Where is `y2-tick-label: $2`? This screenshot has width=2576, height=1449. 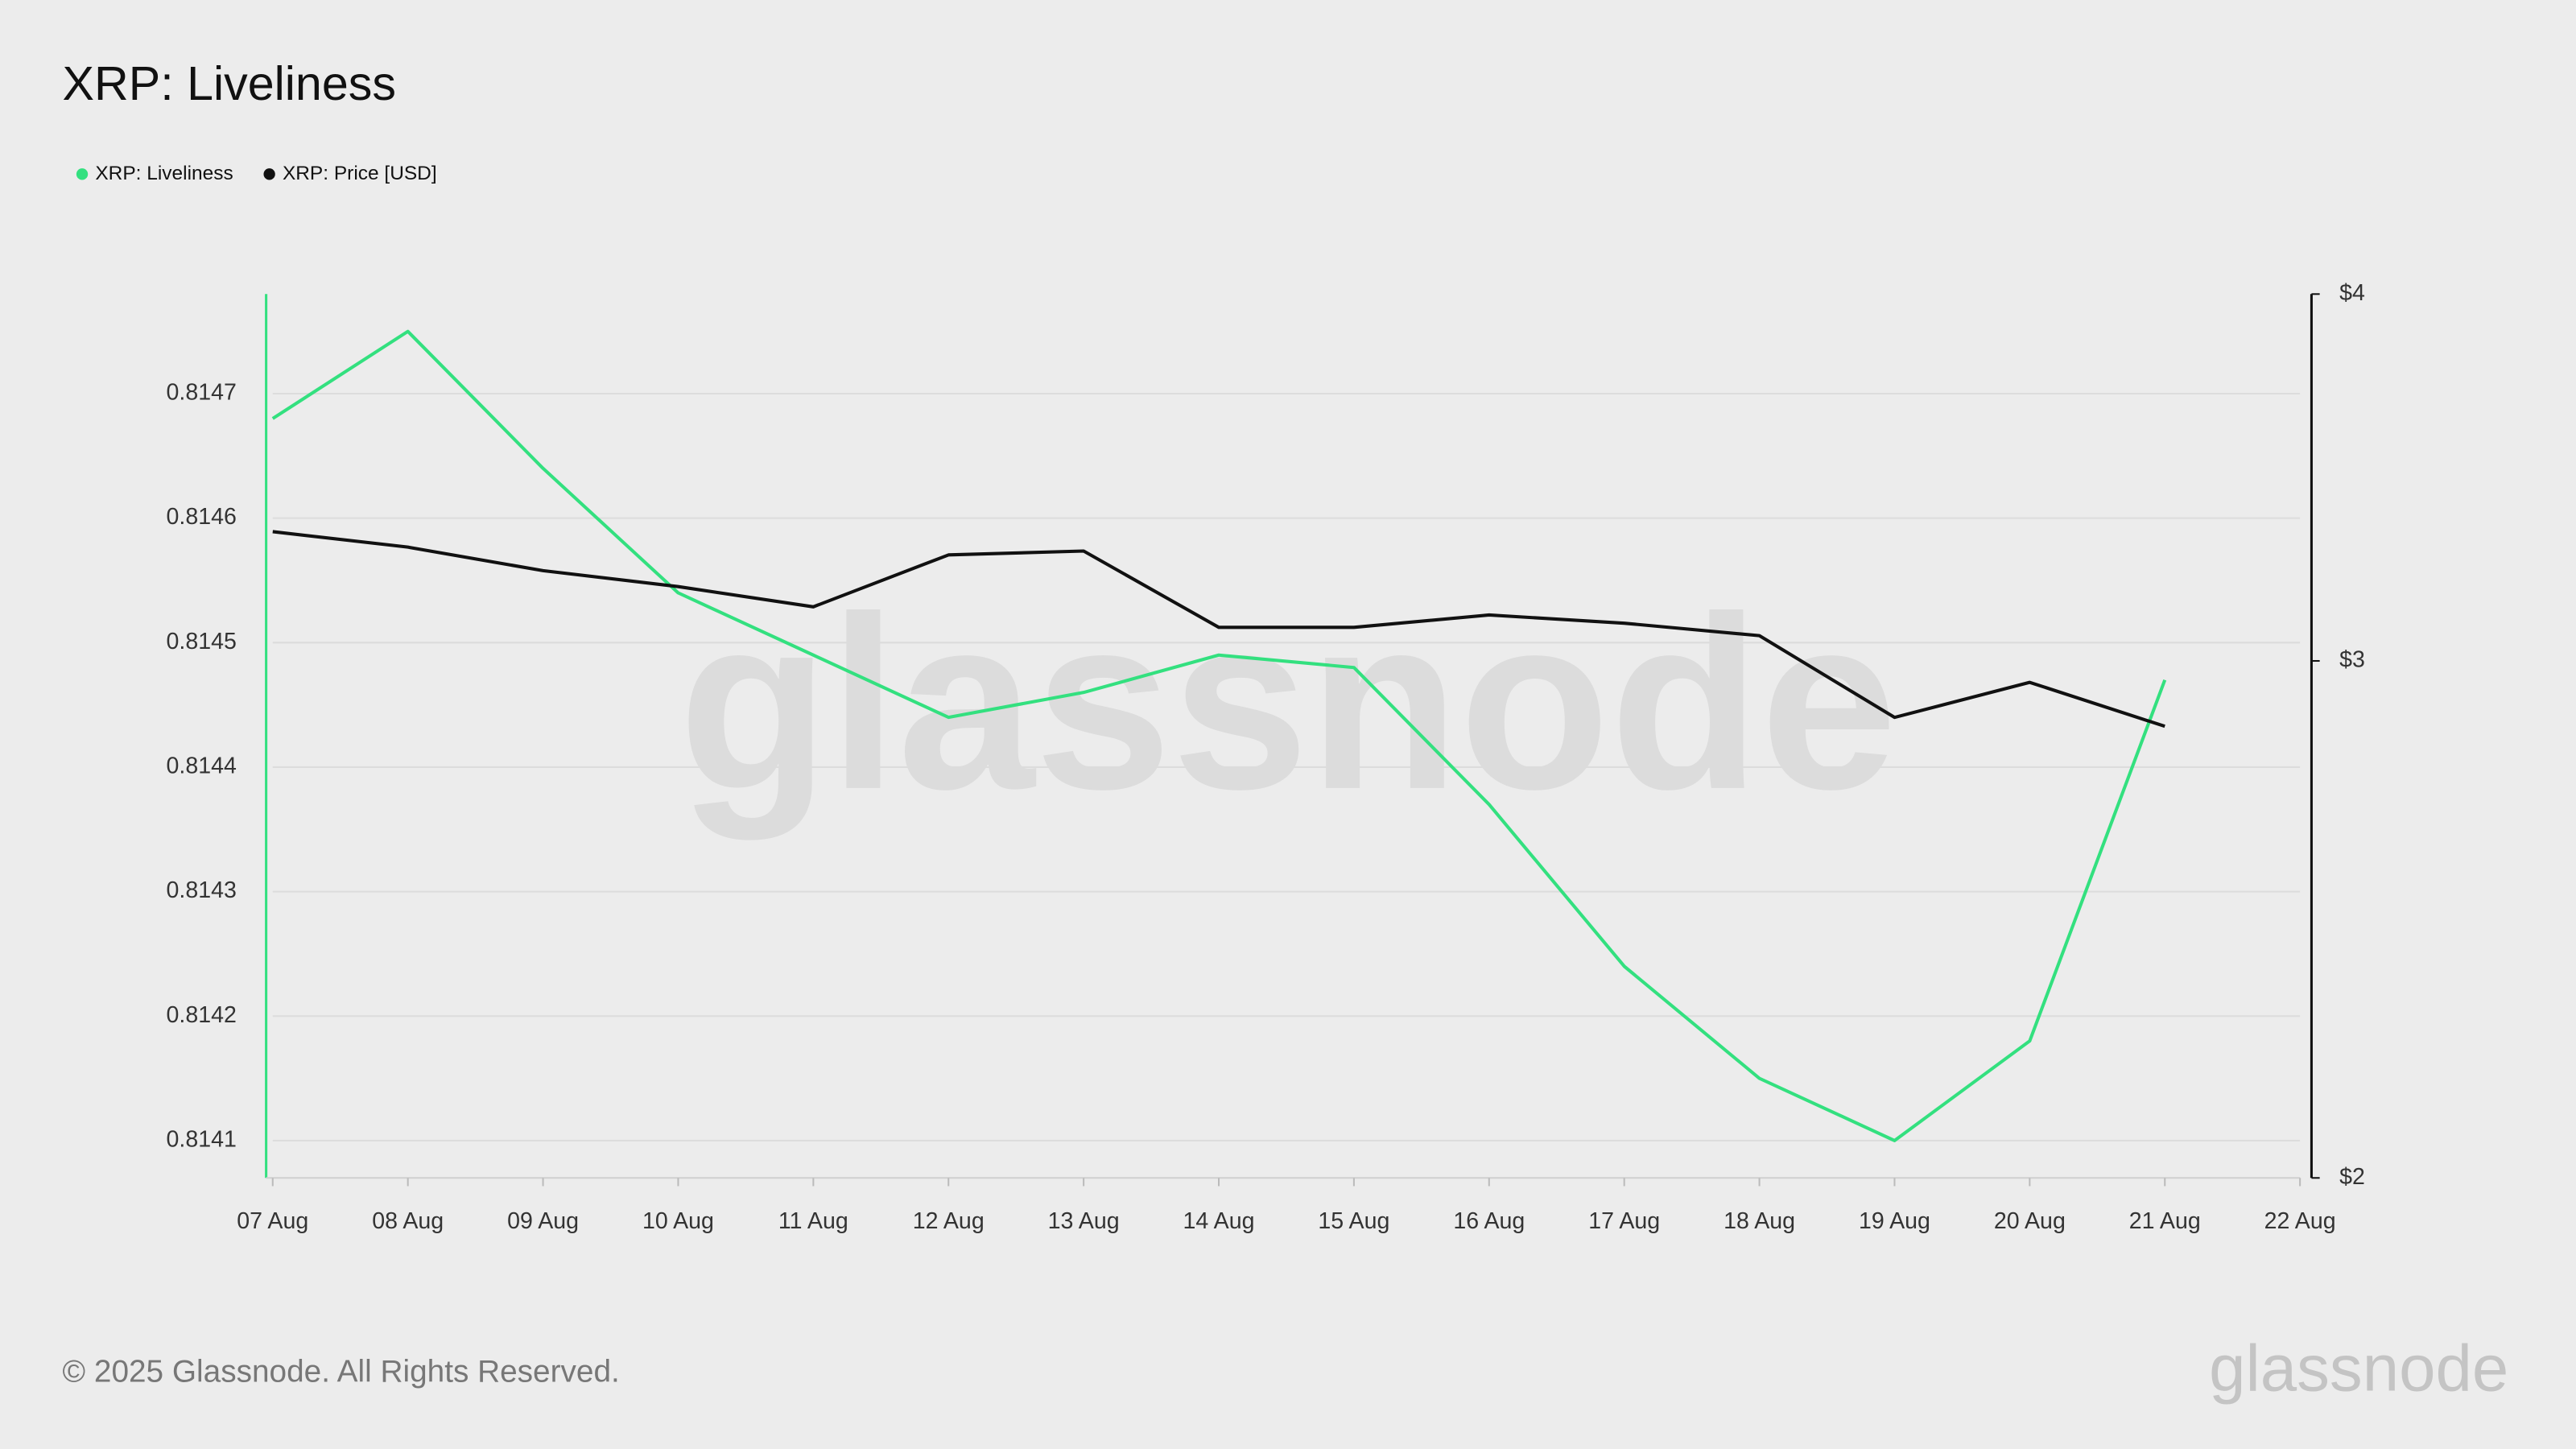
y2-tick-label: $2 is located at coordinates (2352, 1177).